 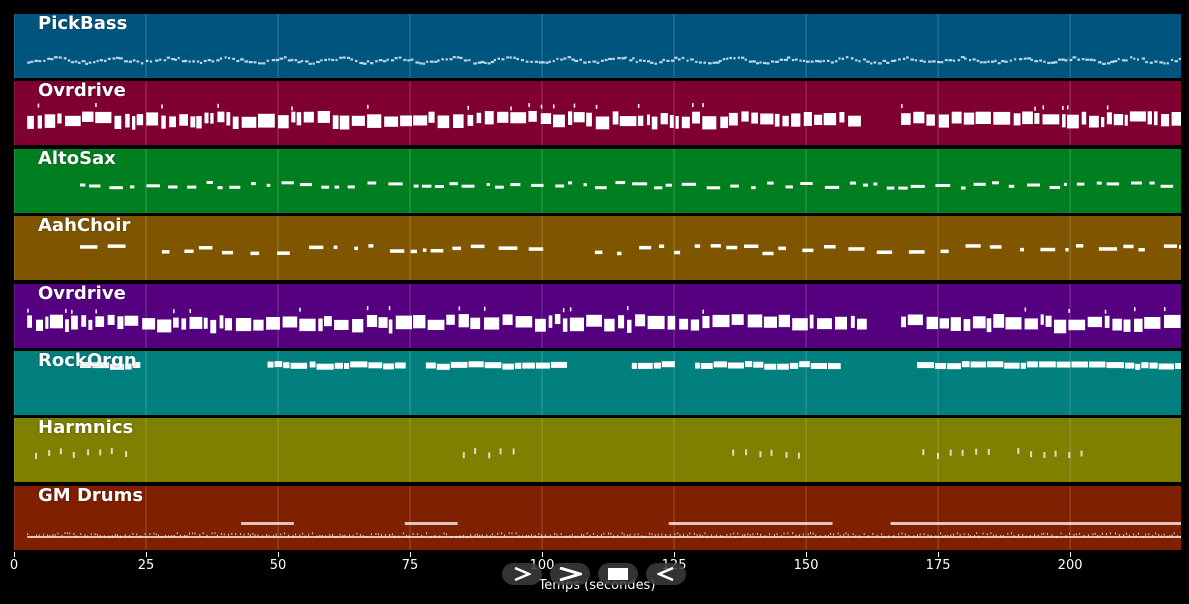 What do you see at coordinates (597, 46) in the screenshot?
I see `track-pickbass: PickBass` at bounding box center [597, 46].